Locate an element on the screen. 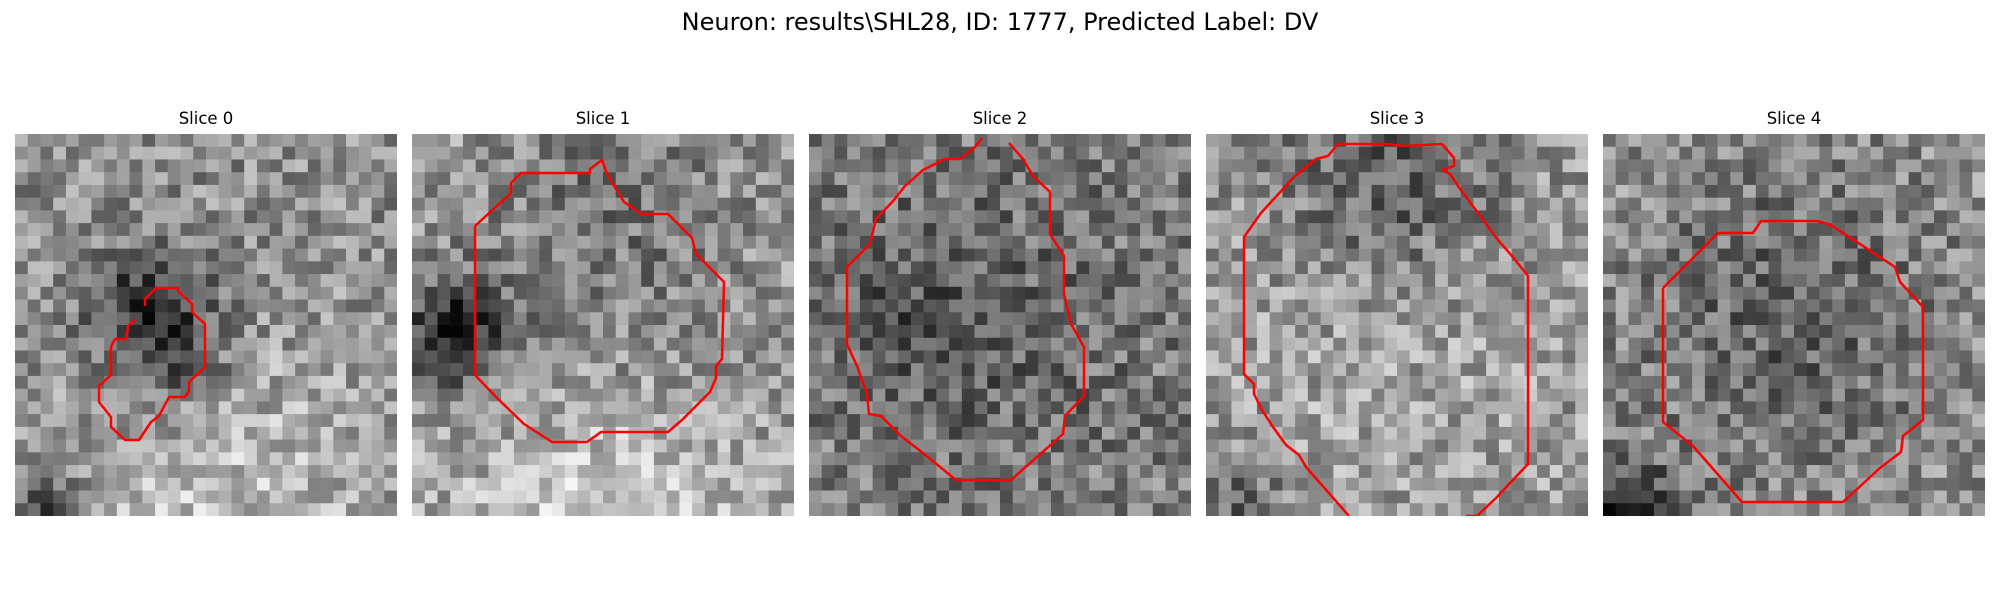  slice-label-4: Slice 4 is located at coordinates (1794, 118).